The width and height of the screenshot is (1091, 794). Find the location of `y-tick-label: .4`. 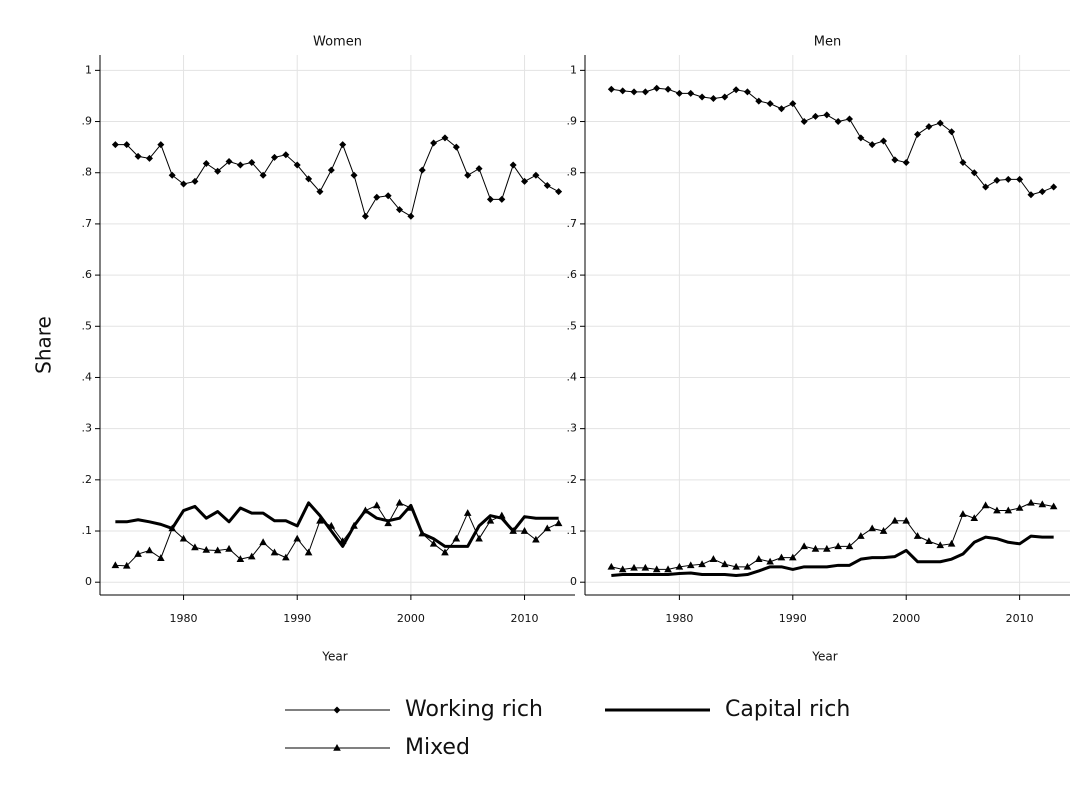

y-tick-label: .4 is located at coordinates (572, 376).